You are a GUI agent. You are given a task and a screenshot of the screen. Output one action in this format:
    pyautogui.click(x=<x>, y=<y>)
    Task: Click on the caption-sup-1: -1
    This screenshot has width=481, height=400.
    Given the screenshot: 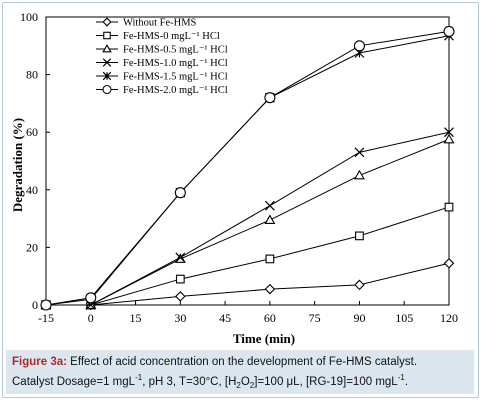 What is the action you would take?
    pyautogui.click(x=139, y=377)
    